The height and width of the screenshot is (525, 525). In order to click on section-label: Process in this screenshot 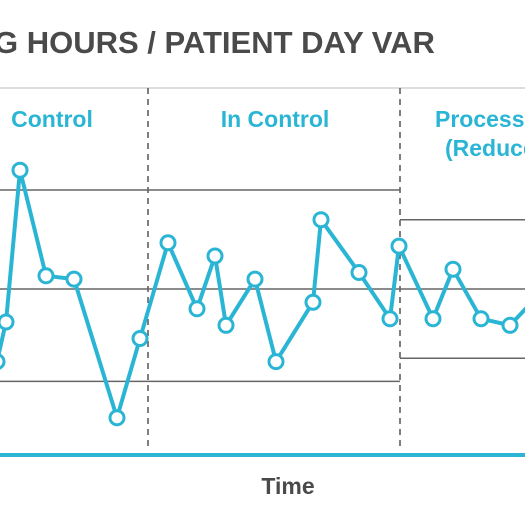, I will do `click(480, 119)`.